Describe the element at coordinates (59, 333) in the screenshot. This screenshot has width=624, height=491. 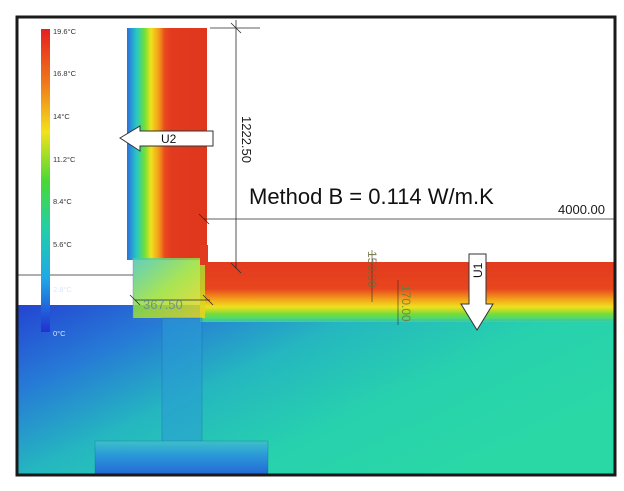
I see `legend-tick-label: 0°C` at that location.